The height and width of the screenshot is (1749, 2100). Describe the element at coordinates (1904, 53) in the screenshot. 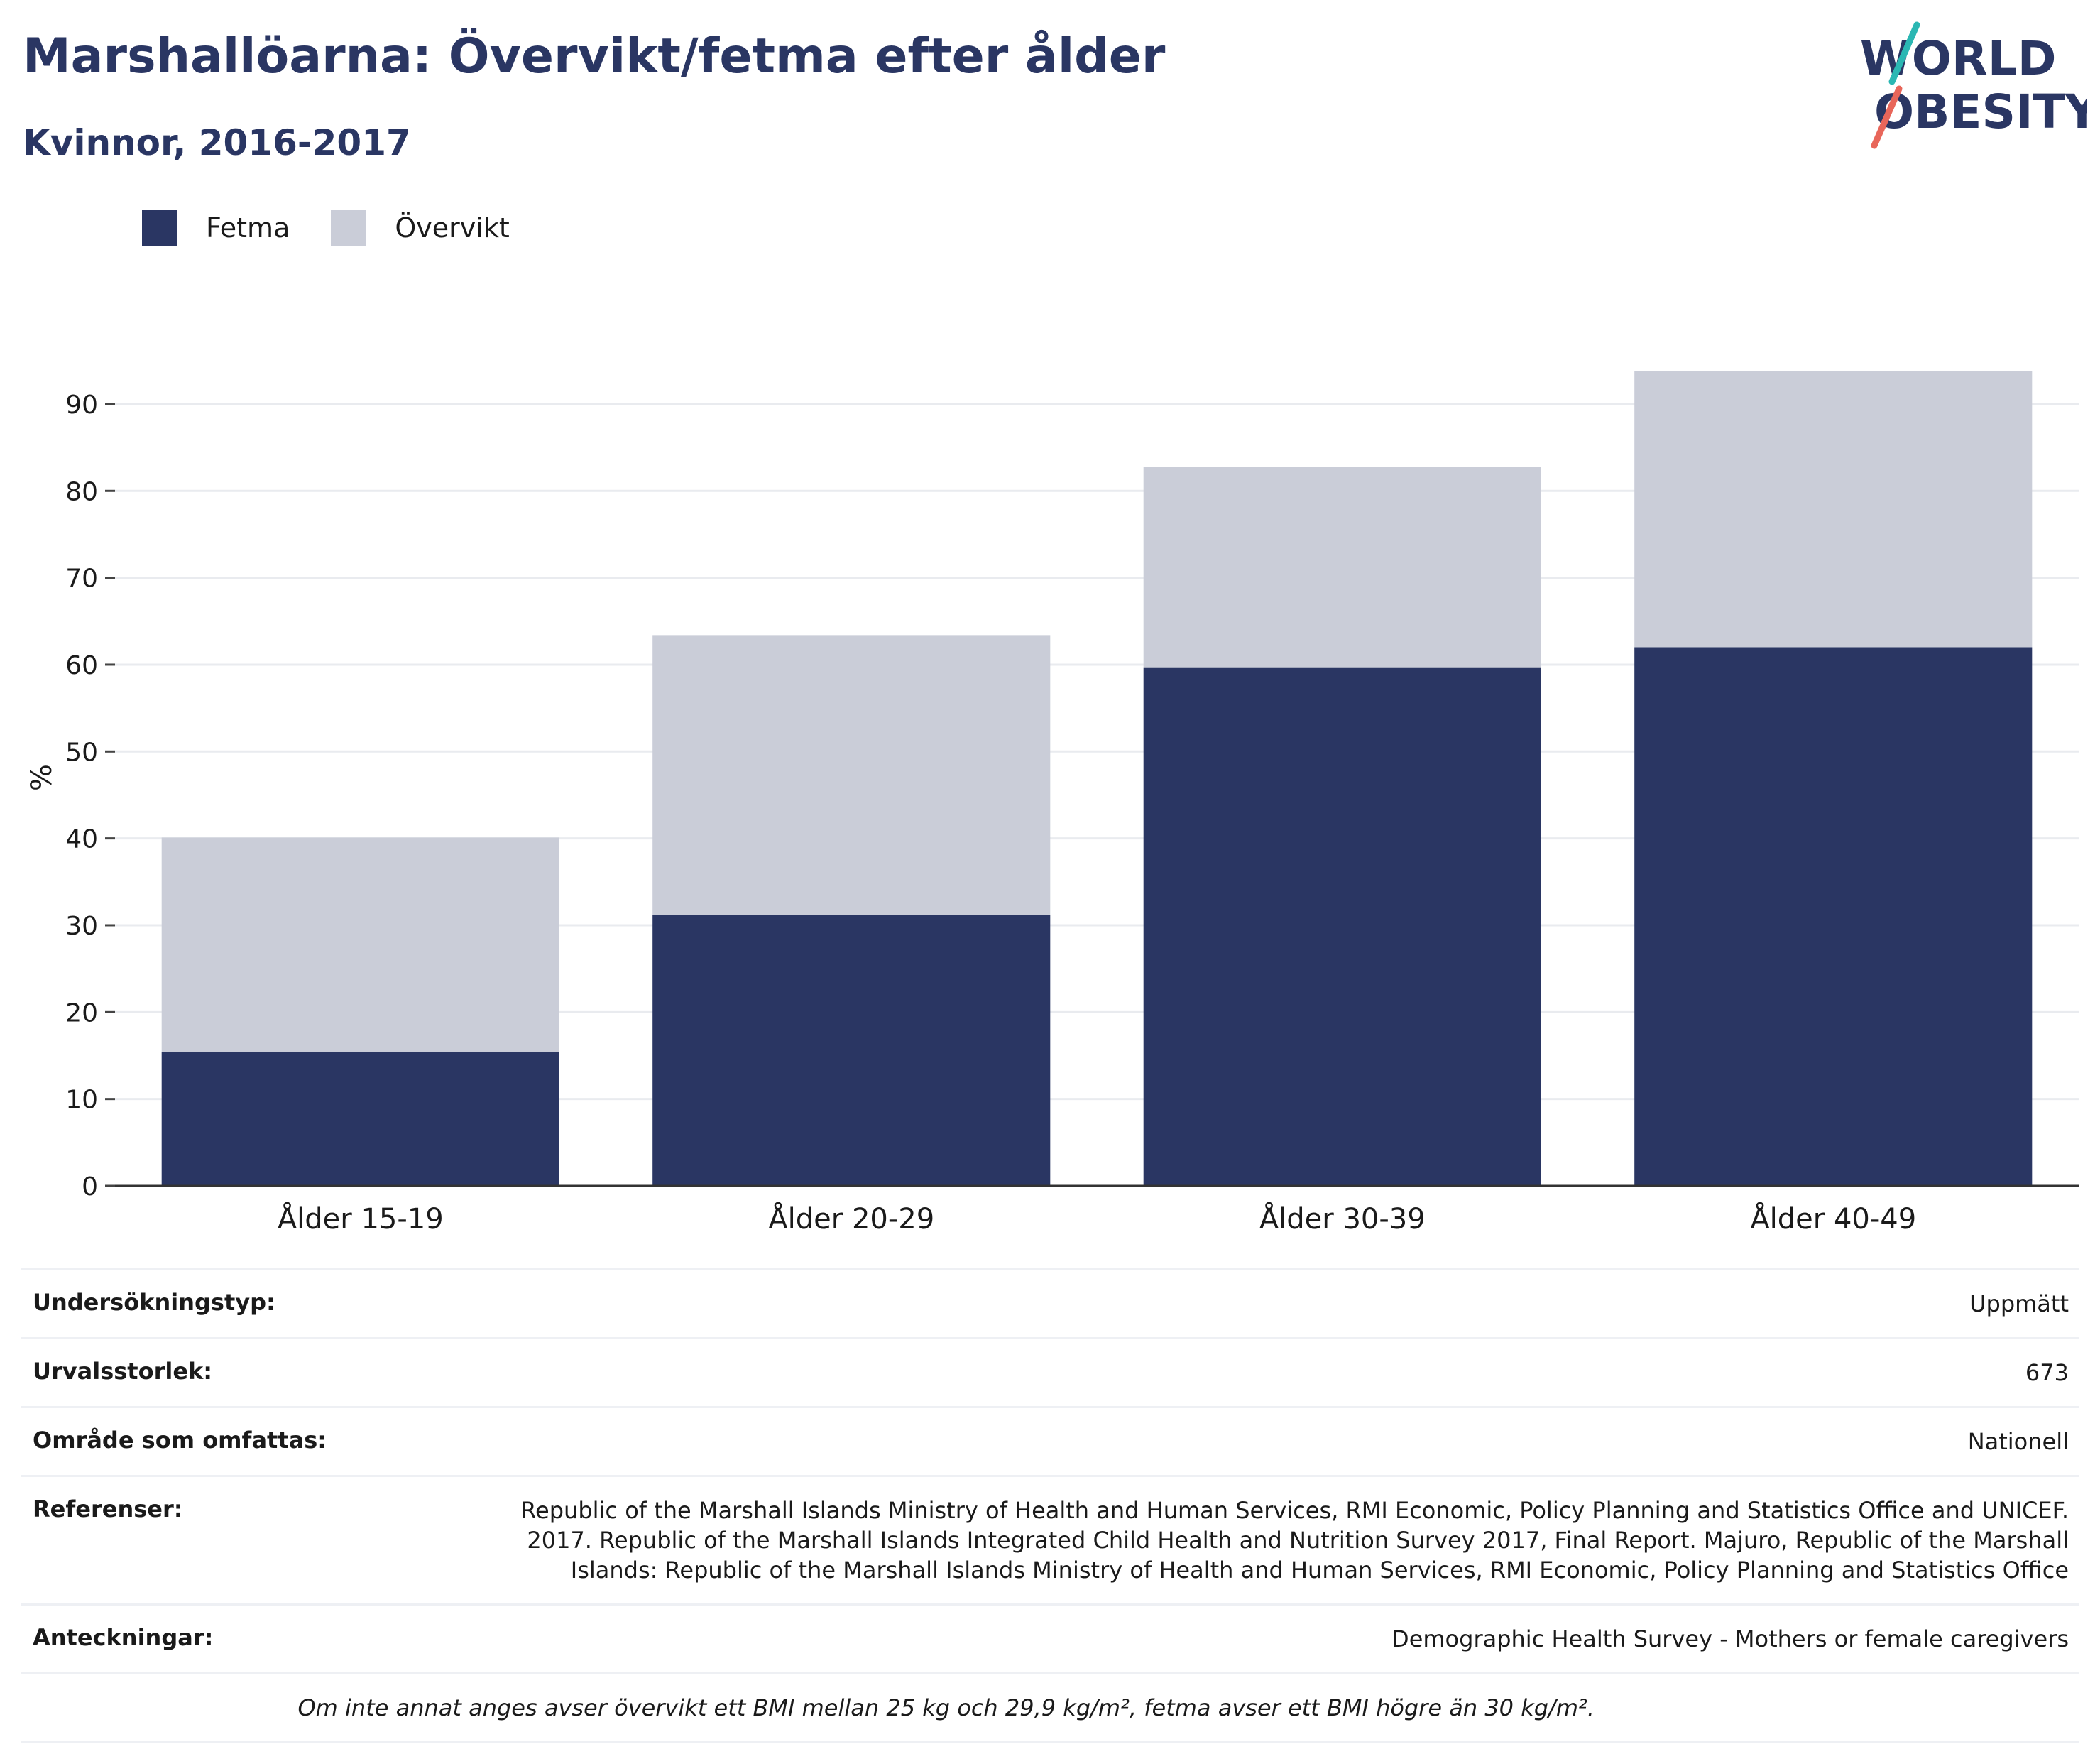

I see `logo-slash-teal` at that location.